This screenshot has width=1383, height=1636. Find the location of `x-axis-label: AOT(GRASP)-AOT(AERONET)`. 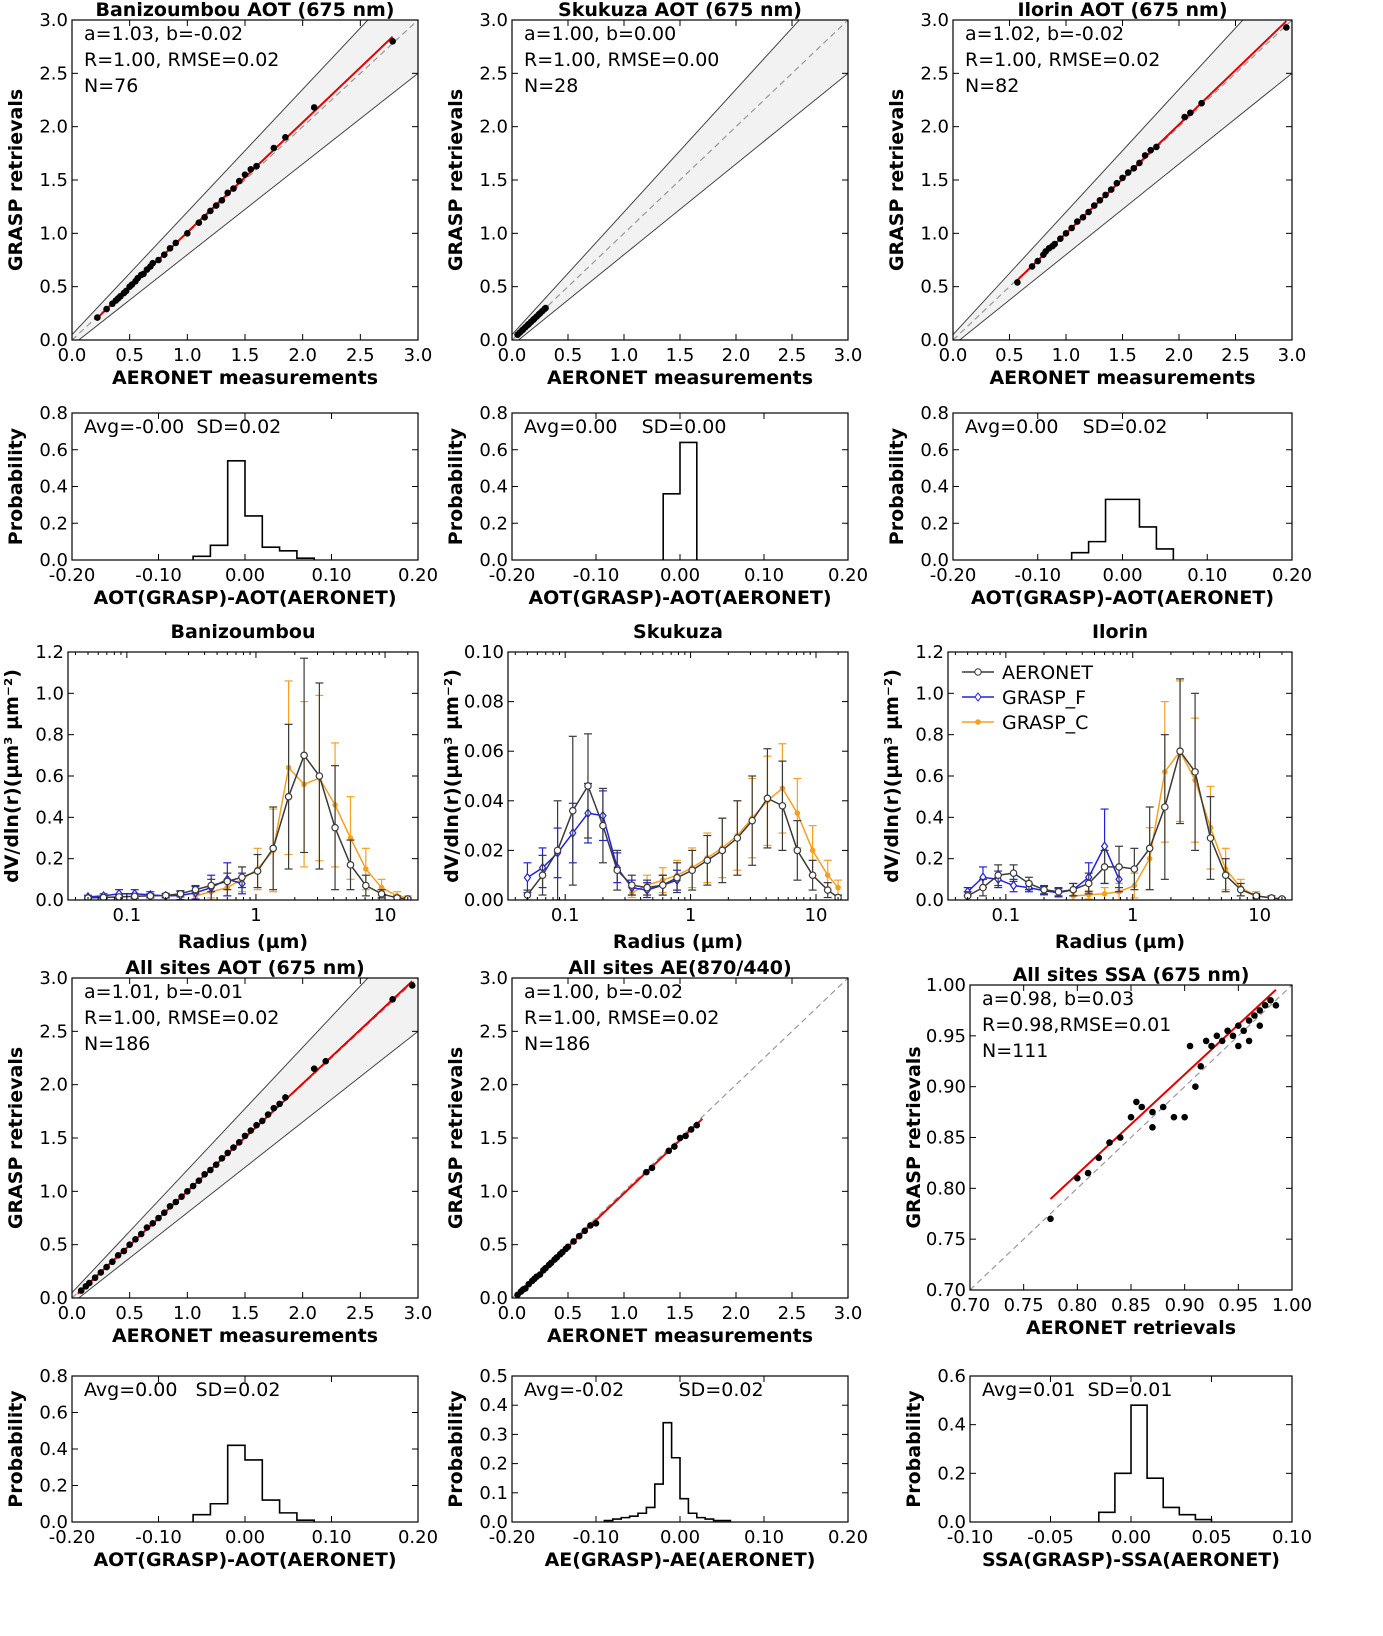

x-axis-label: AOT(GRASP)-AOT(AERONET) is located at coordinates (1122, 598).